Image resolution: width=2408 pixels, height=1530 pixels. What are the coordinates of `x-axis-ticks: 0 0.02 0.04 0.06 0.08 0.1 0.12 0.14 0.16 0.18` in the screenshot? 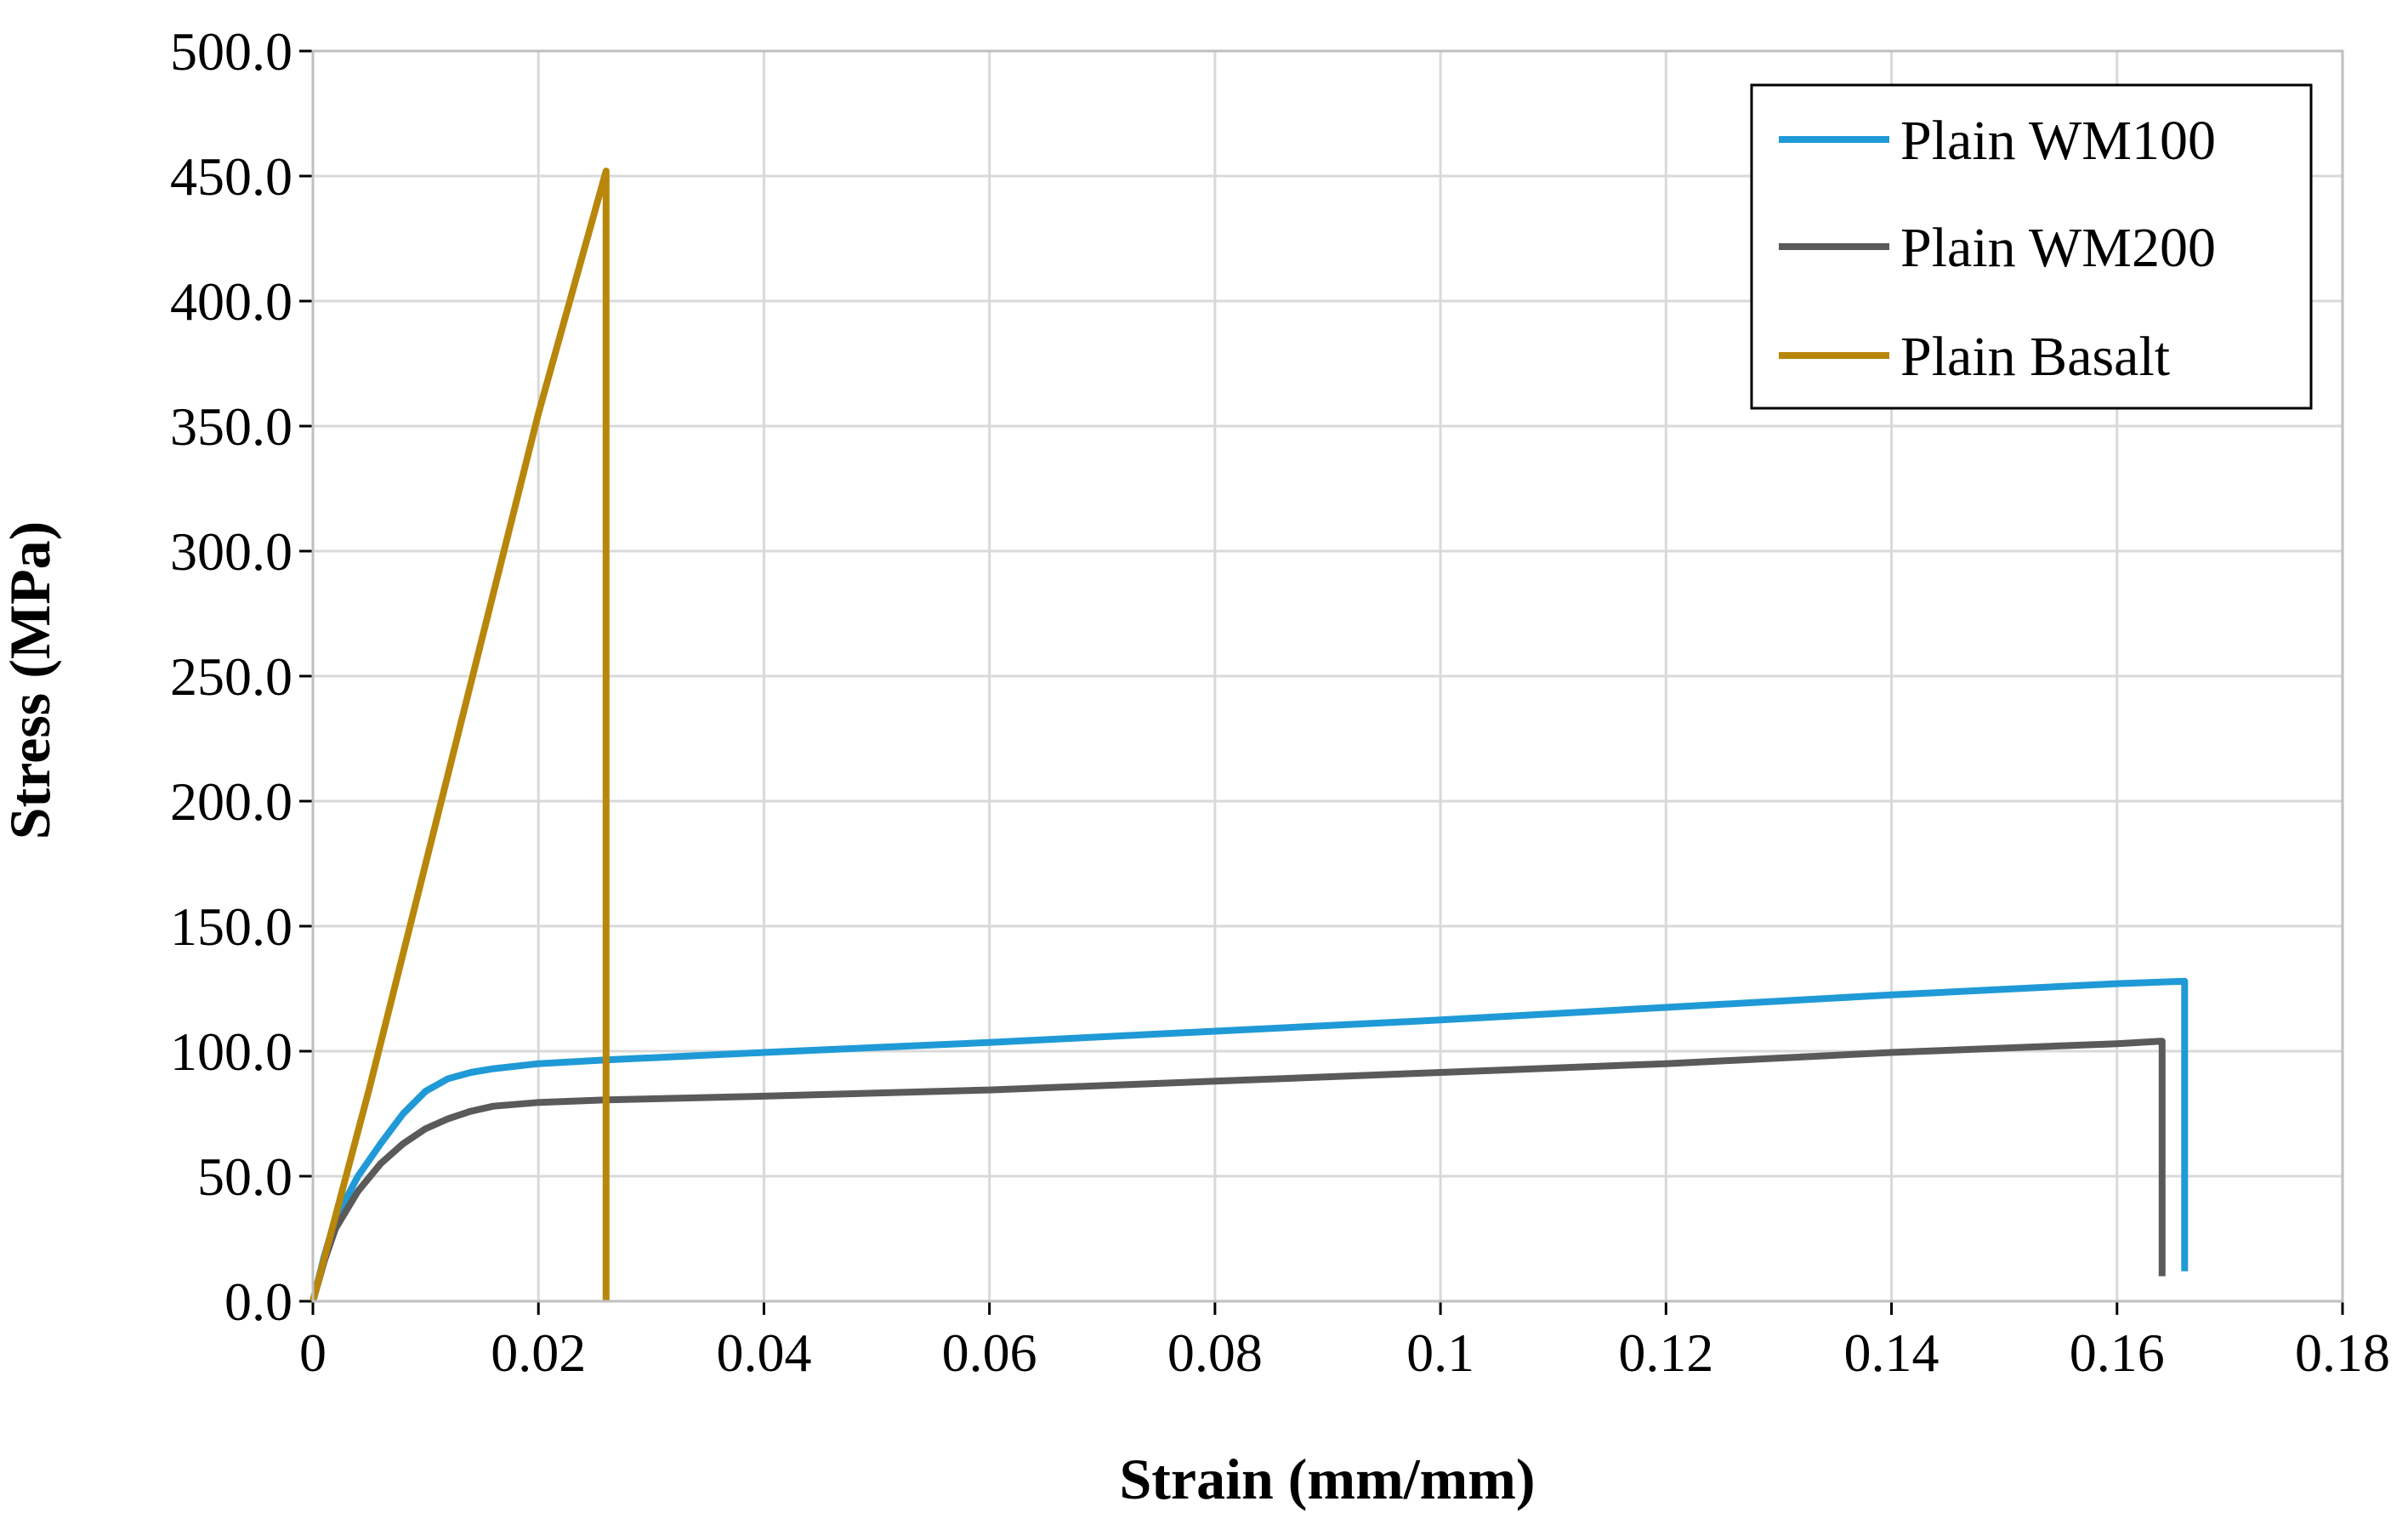 It's located at (1344, 1341).